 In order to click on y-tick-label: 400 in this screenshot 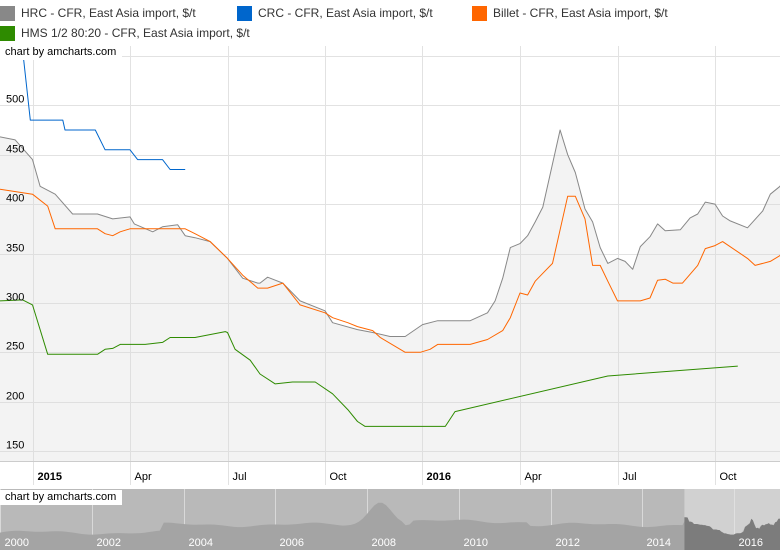, I will do `click(15, 199)`.